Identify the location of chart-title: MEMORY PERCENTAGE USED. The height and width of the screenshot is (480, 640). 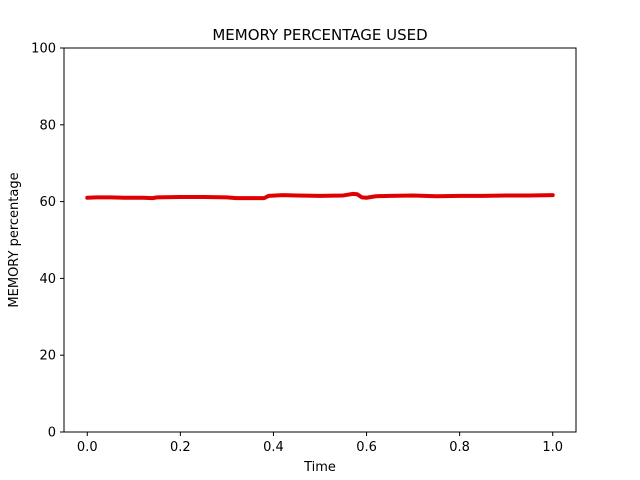
(319, 35).